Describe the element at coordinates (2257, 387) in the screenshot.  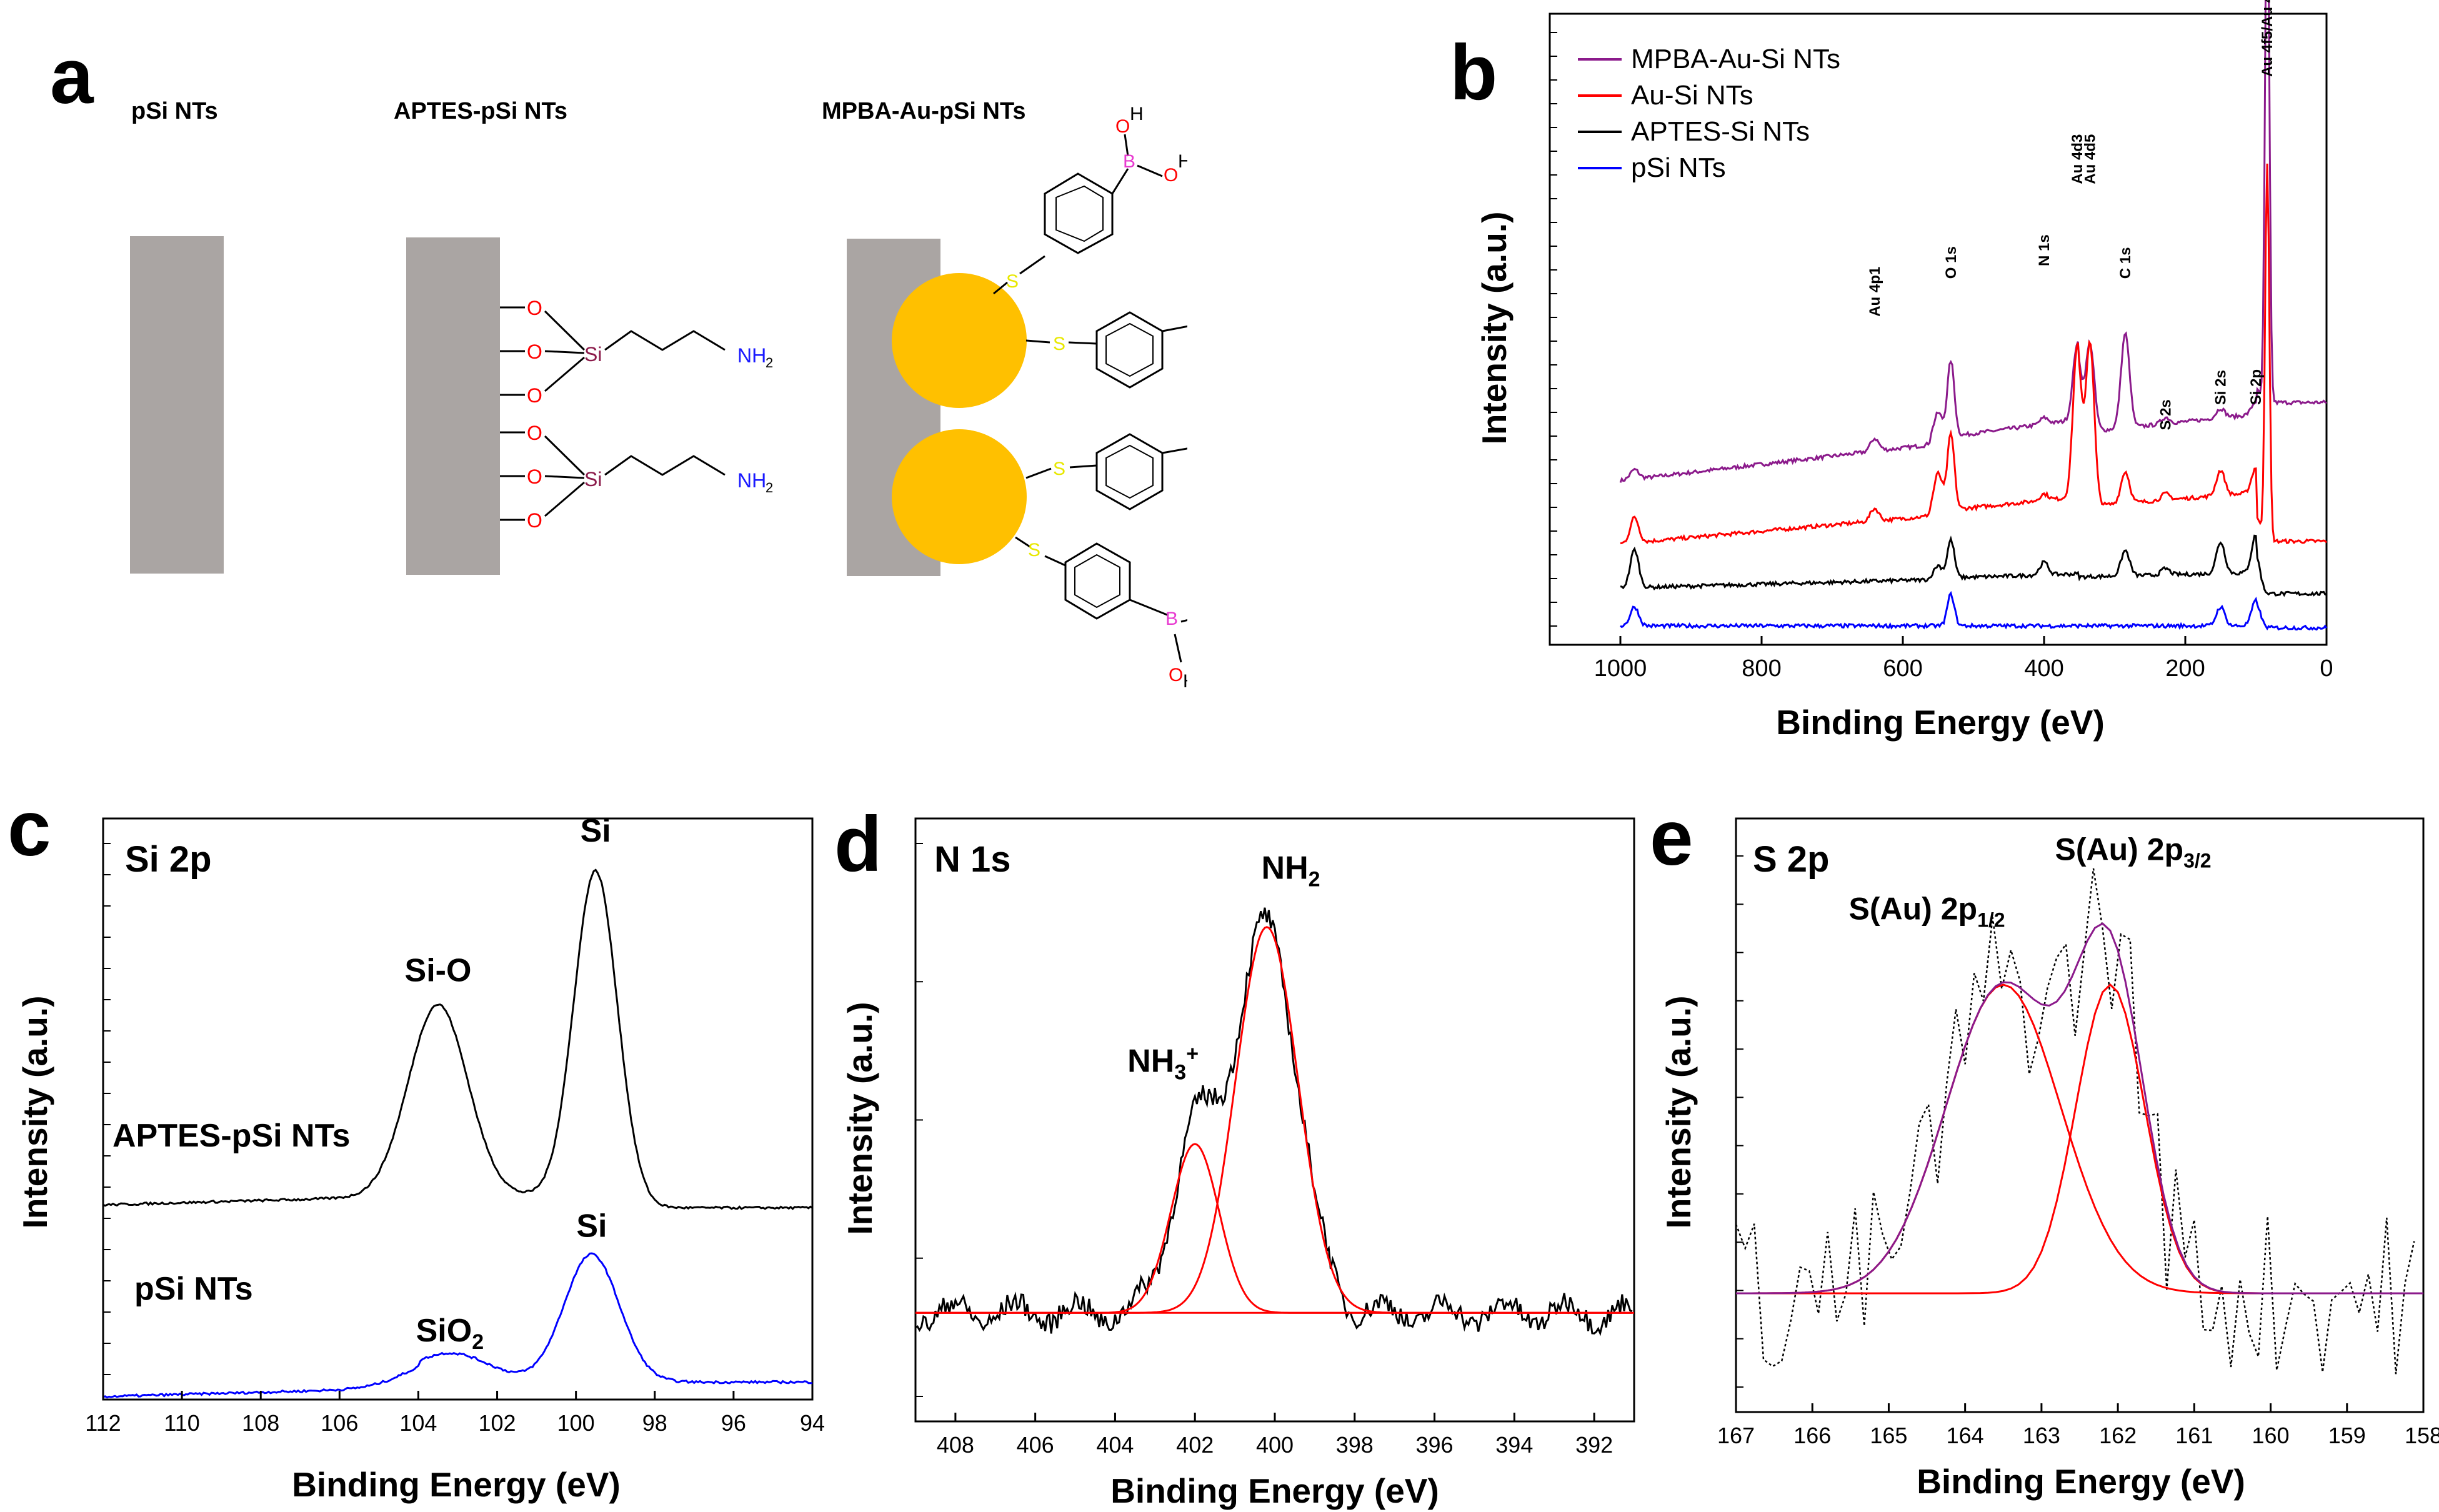
I see `peak-label: Si 2p` at that location.